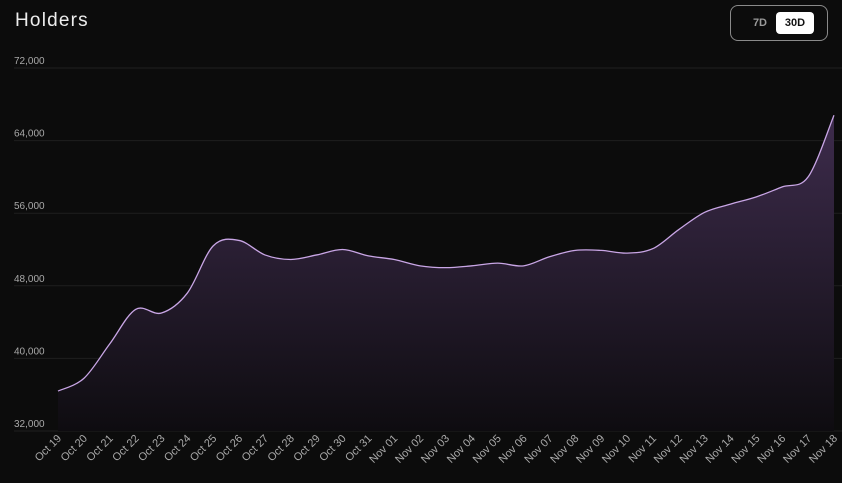  What do you see at coordinates (29, 424) in the screenshot?
I see `y-tick-label: 32,000` at bounding box center [29, 424].